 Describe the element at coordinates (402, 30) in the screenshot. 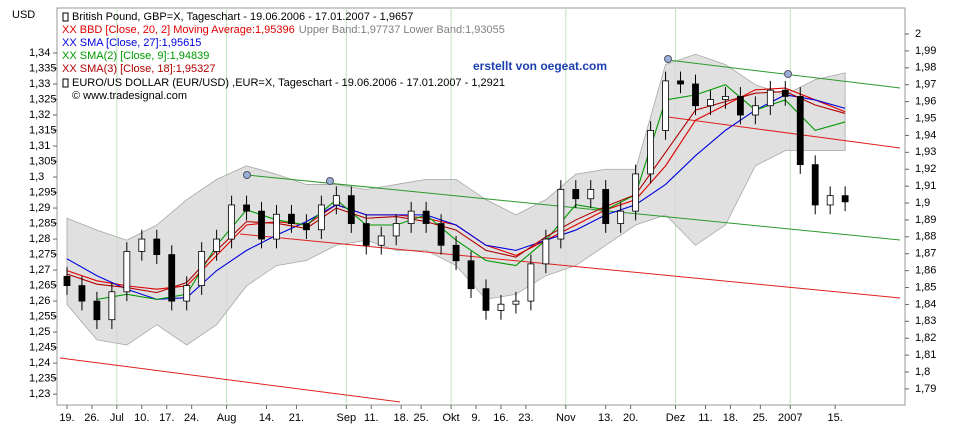

I see `band-label: Upper Band:1,97737 Lower Band:1,93055` at that location.